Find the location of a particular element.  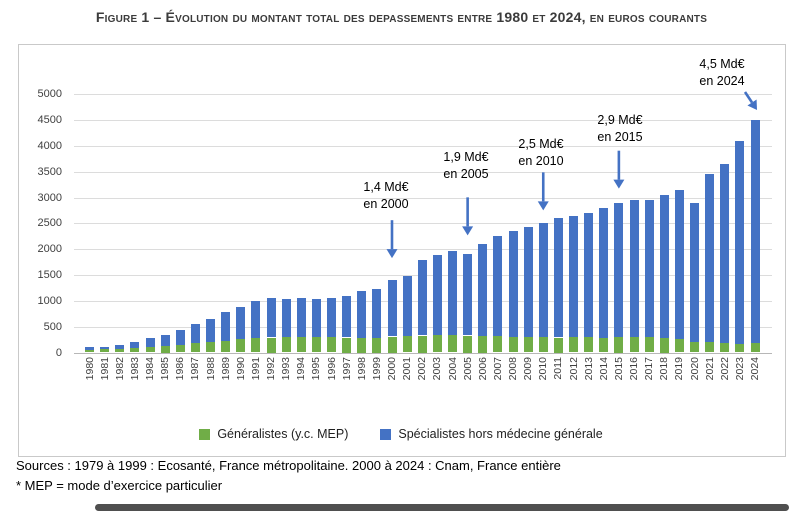

x-axis-label: 2016 is located at coordinates (634, 369).